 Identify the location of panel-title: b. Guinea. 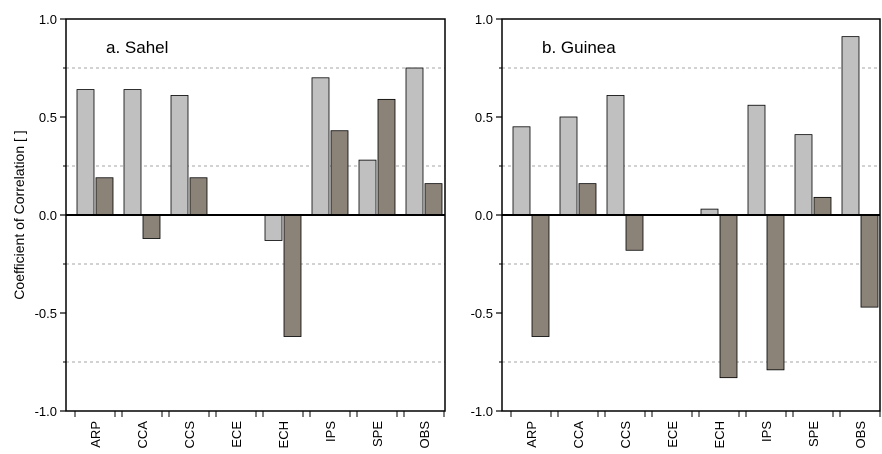
(579, 47).